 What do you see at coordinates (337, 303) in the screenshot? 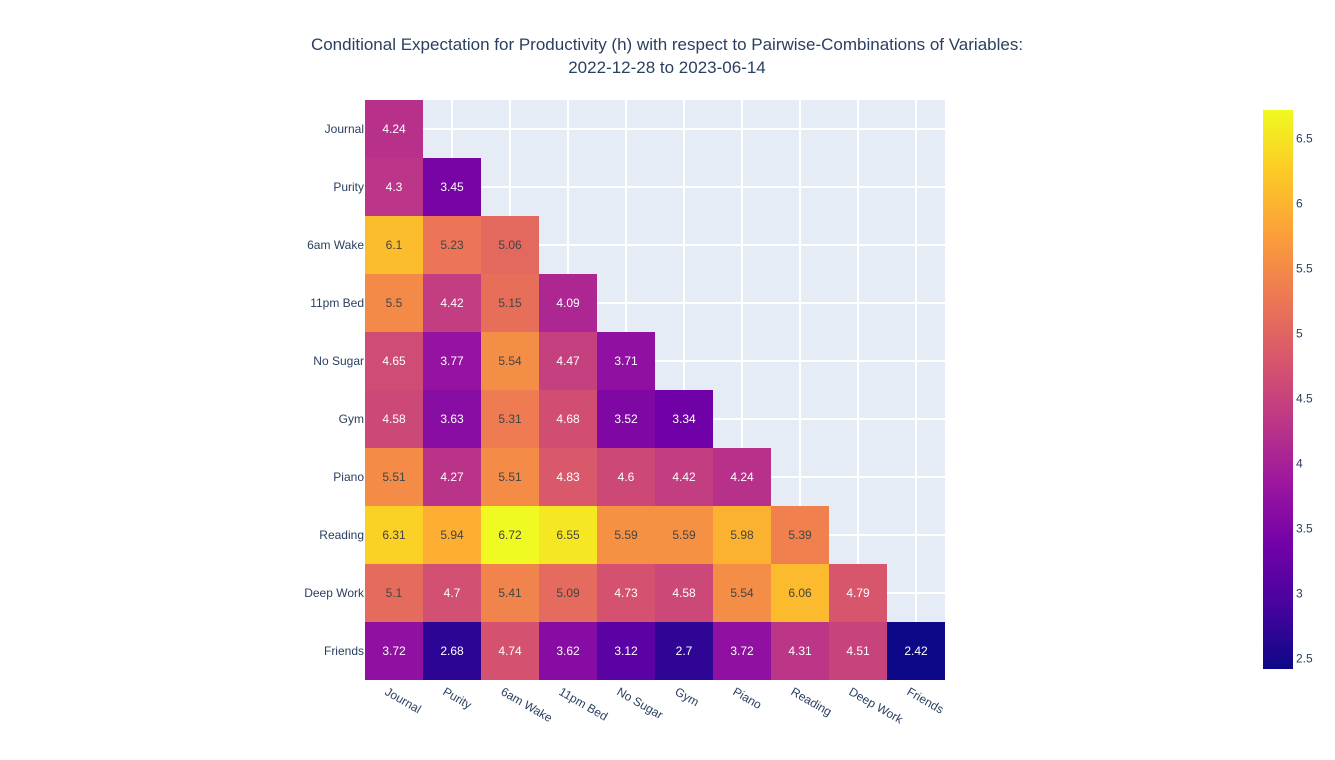
I see `y-tick-label: 11pm Bed` at bounding box center [337, 303].